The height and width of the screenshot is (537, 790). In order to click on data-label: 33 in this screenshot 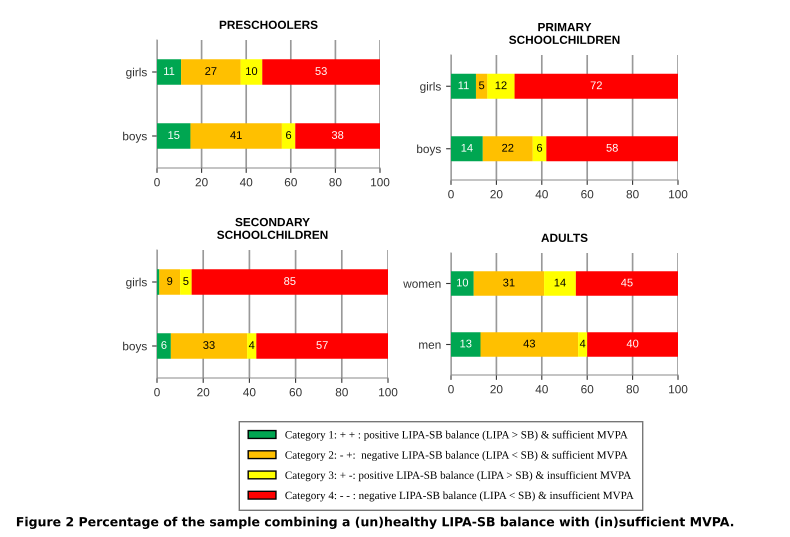, I will do `click(209, 345)`.